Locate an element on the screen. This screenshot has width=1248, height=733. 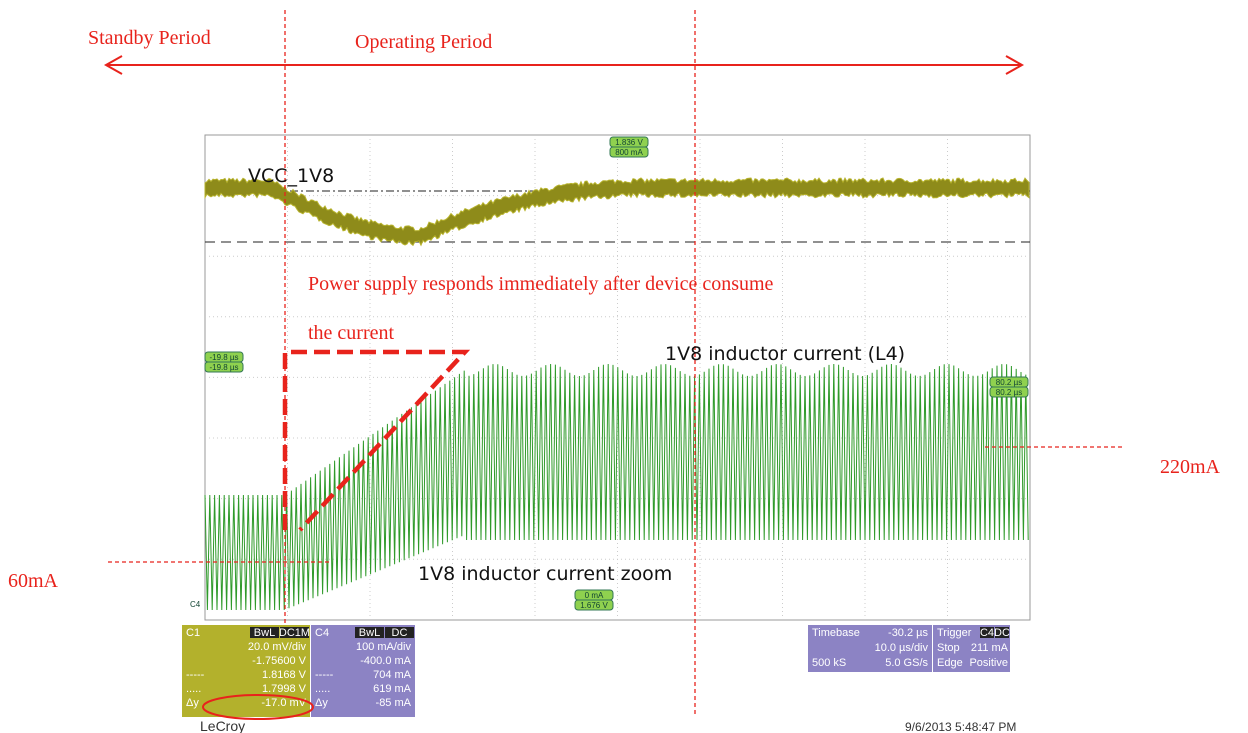
trace-label: 1V8 inductor current zoom is located at coordinates (545, 574).